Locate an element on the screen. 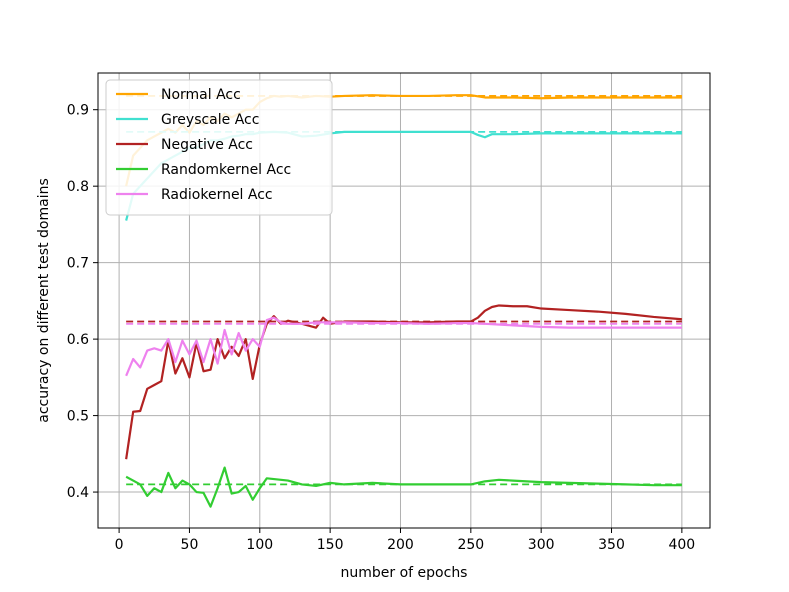 Image resolution: width=789 pixels, height=592 pixels. legend-label-1: Greyscale Acc is located at coordinates (210, 120).